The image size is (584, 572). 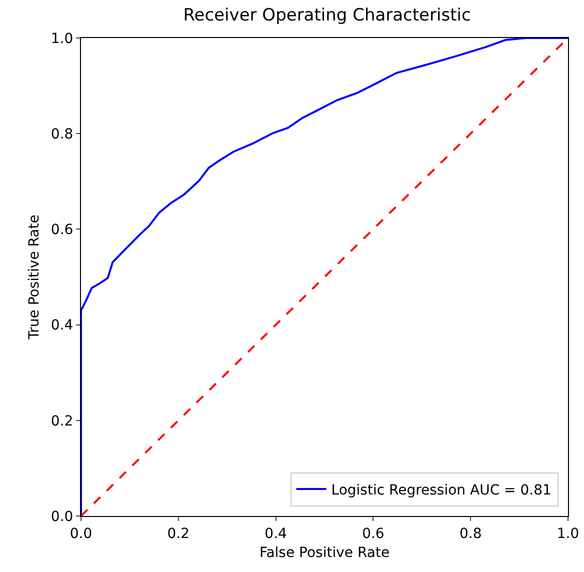 I want to click on y-axis-title: True Positive Rate, so click(x=34, y=277).